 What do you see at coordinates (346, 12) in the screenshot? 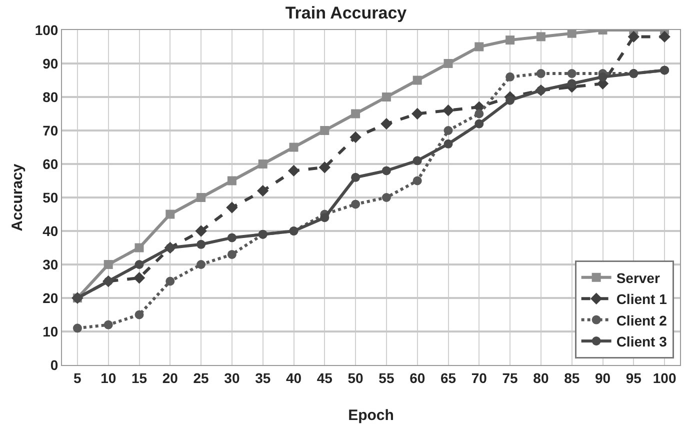
I see `chart-title: Train Accuracy` at bounding box center [346, 12].